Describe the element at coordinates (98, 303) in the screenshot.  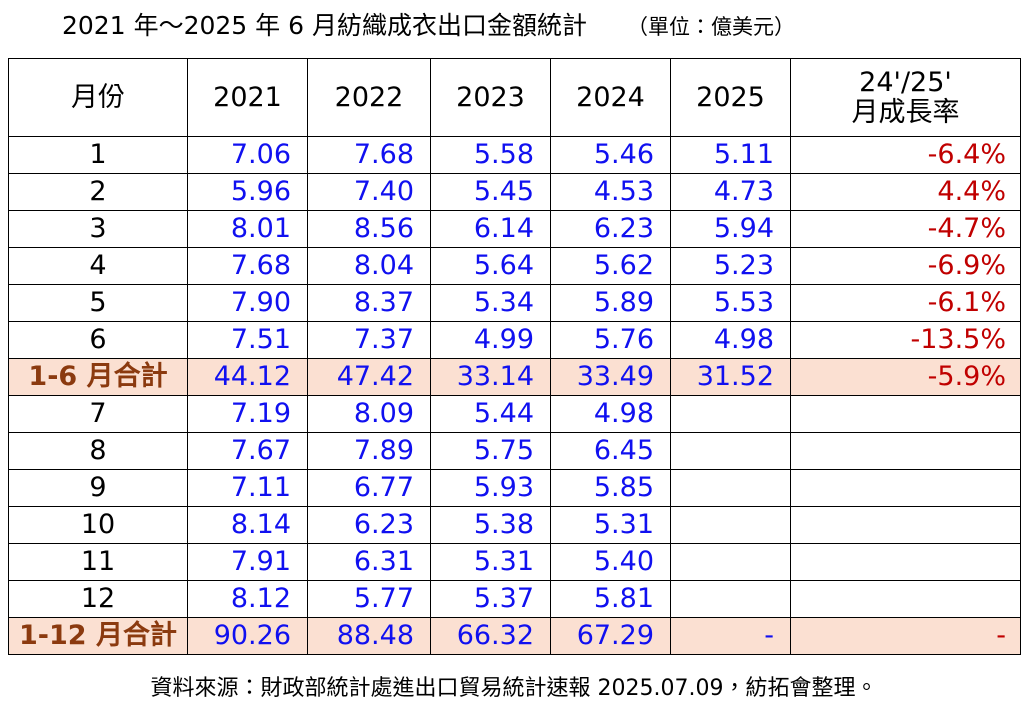
I see `month-cell: 5` at that location.